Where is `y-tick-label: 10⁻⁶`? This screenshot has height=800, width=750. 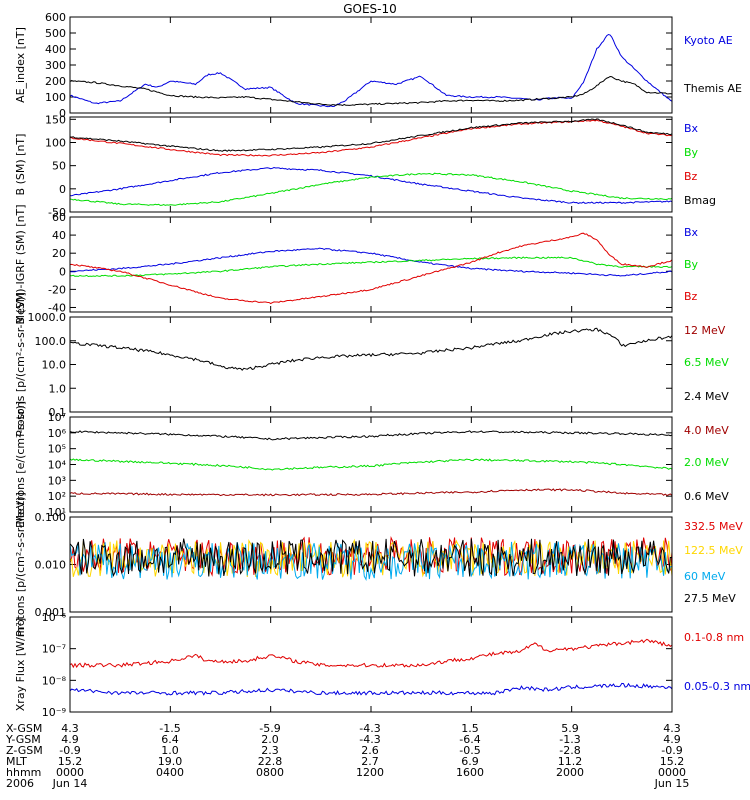
y-tick-label: 10⁻⁶ is located at coordinates (54, 617).